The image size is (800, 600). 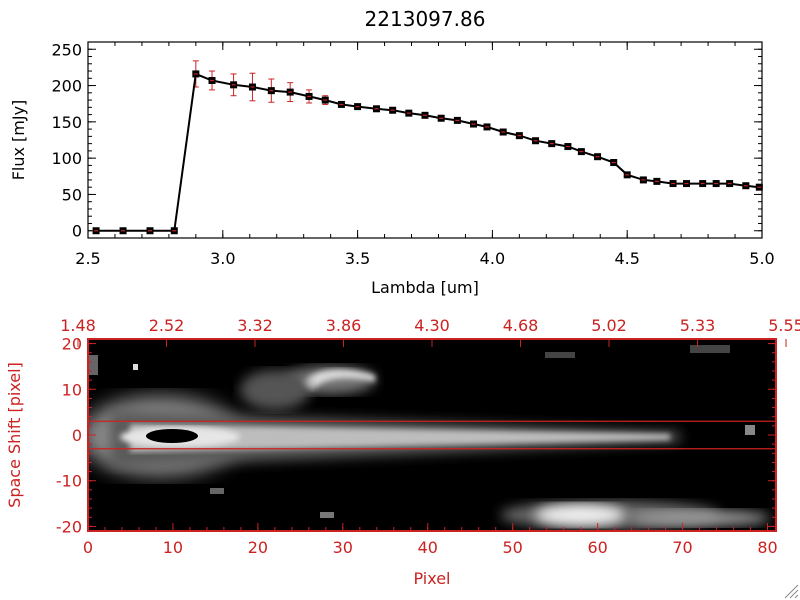 What do you see at coordinates (432, 325) in the screenshot?
I see `heatmap-top-tick-label: 4.30` at bounding box center [432, 325].